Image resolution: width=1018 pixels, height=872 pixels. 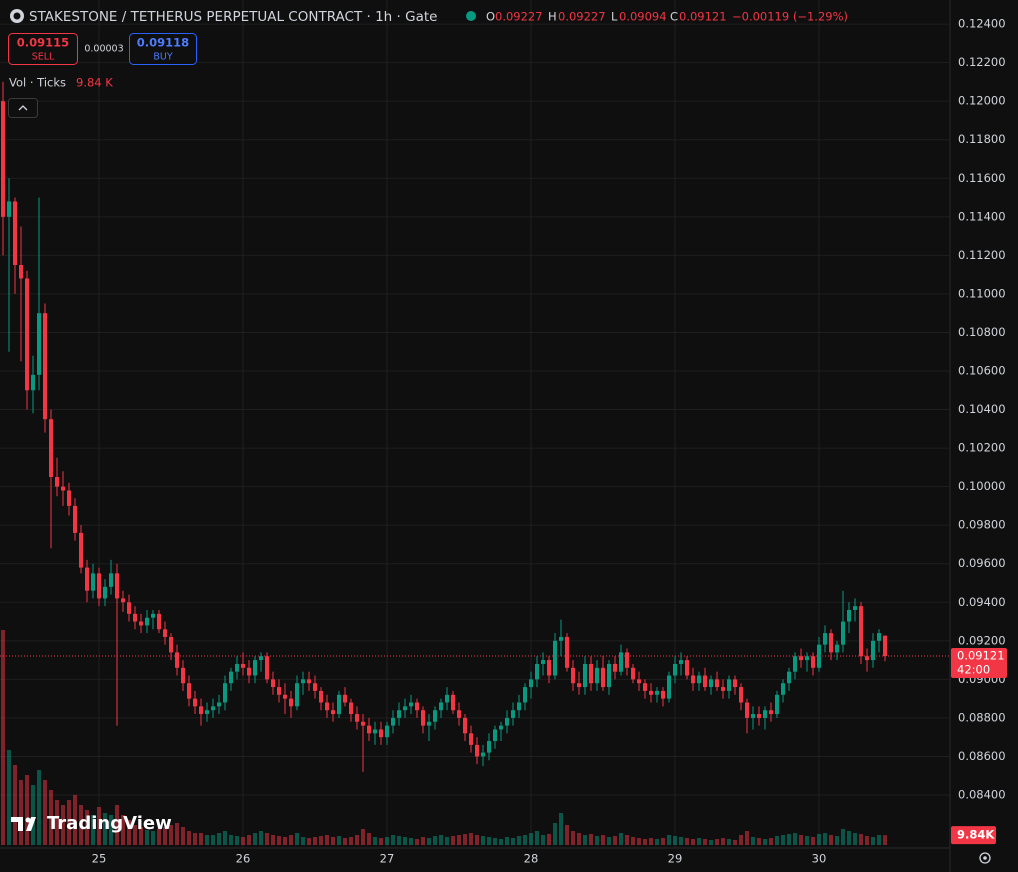 I want to click on x-tick-label: 29, so click(x=675, y=859).